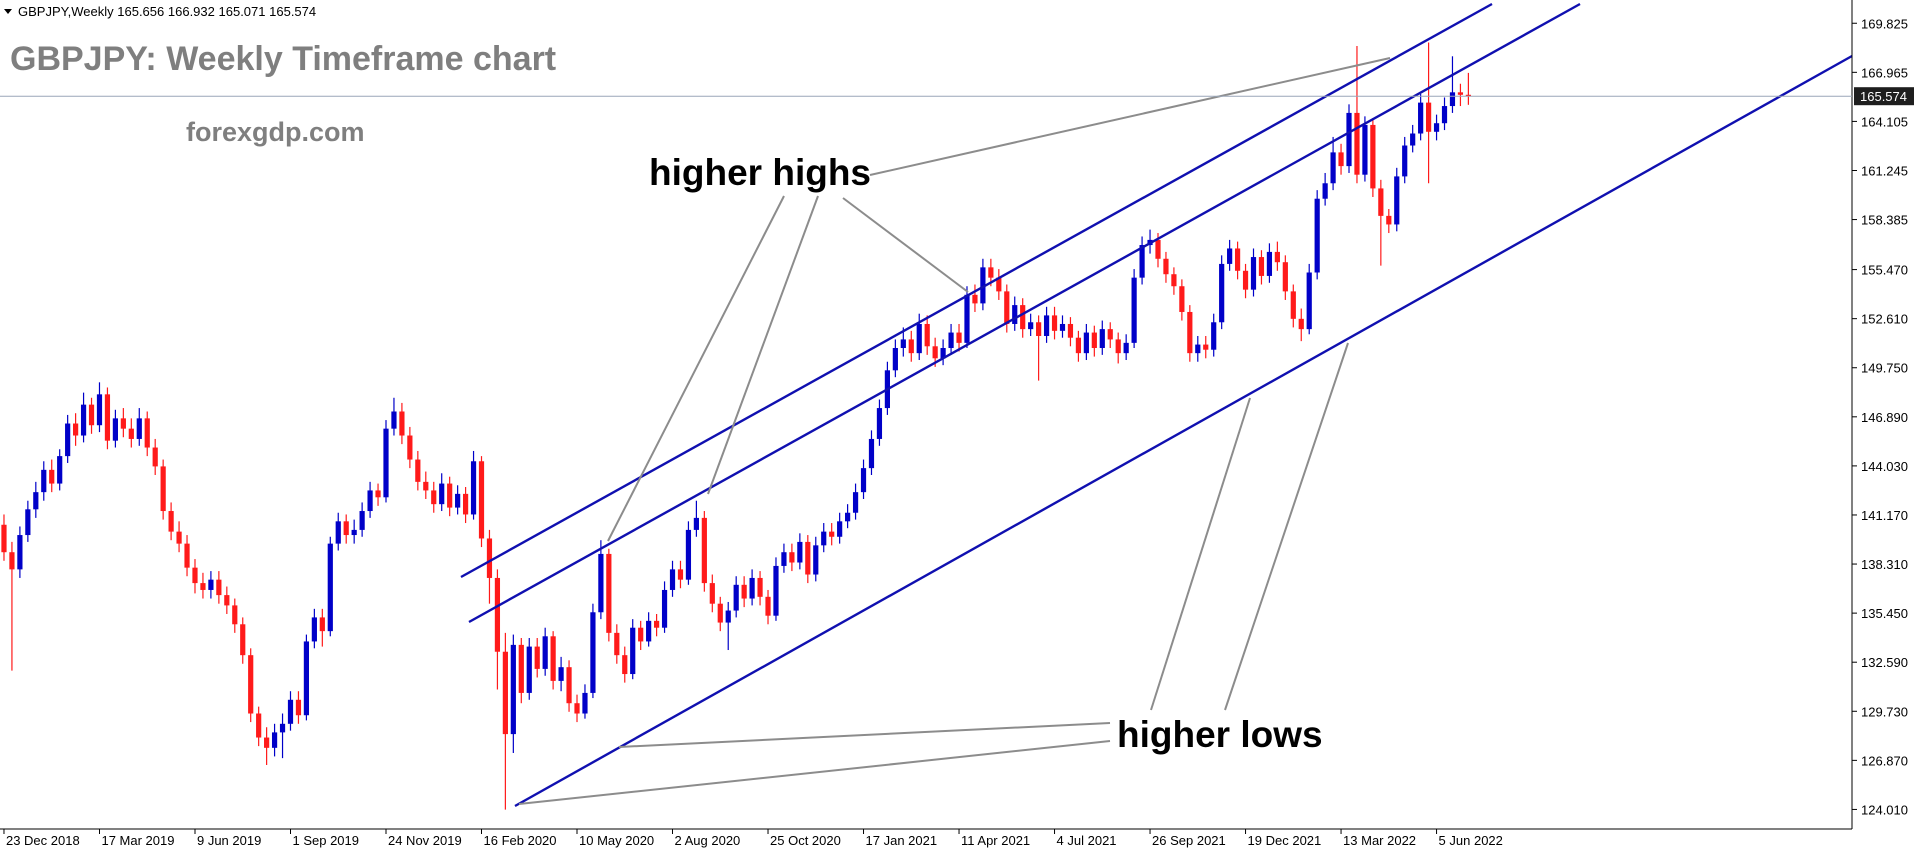 The height and width of the screenshot is (850, 1916). I want to click on x-tick-label: 16 Feb 2020, so click(520, 840).